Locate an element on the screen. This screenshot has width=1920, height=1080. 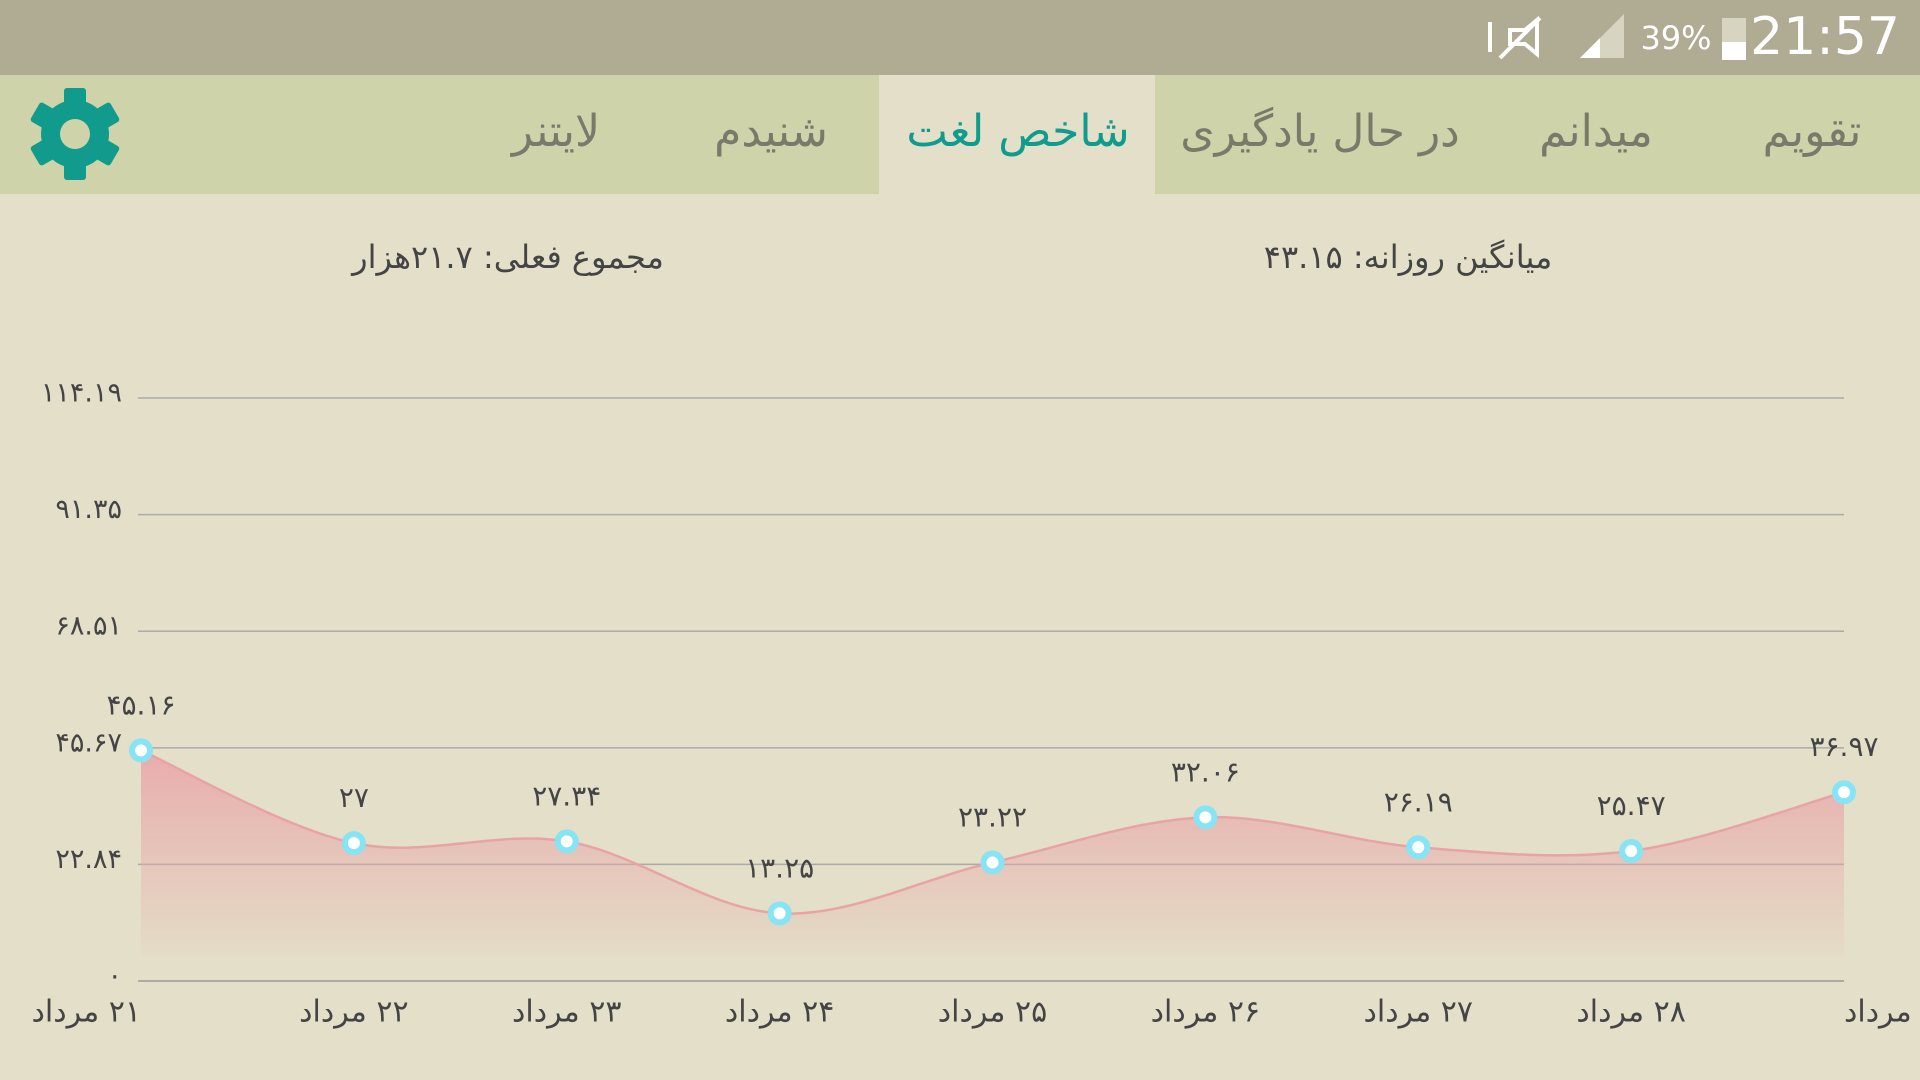
value-label: ۲۶.۱۹ is located at coordinates (1418, 801).